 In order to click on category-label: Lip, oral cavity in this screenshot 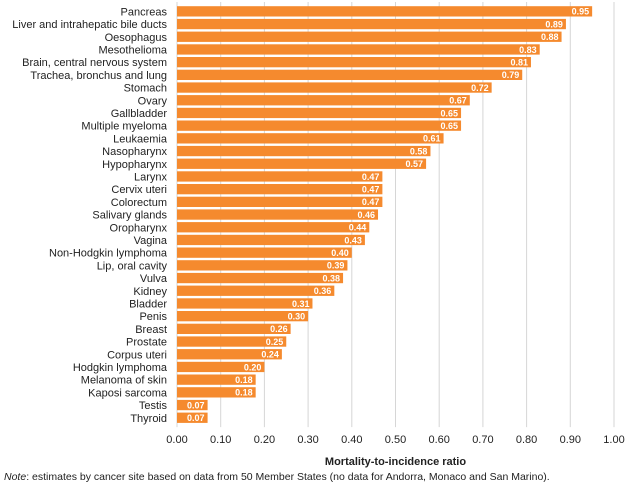, I will do `click(132, 266)`.